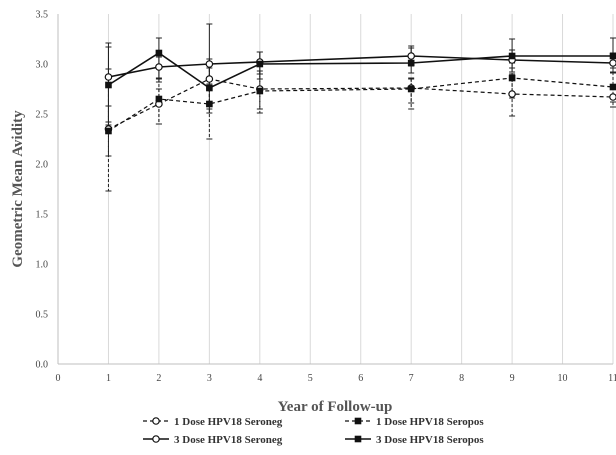 The height and width of the screenshot is (455, 616). I want to click on x-tick-label: 2, so click(158, 378).